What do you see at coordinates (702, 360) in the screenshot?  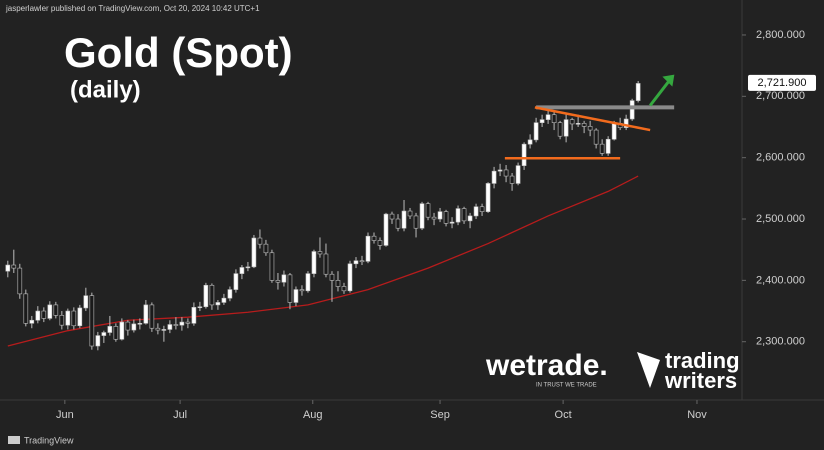 I see `trading-writers-line1: trading` at bounding box center [702, 360].